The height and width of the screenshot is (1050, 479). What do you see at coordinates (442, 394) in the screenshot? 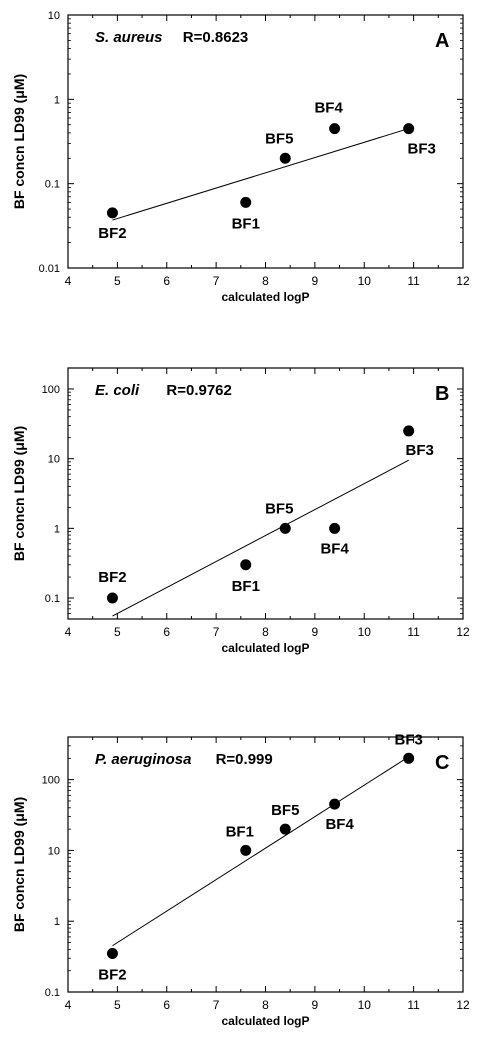
I see `panel-letter: B` at bounding box center [442, 394].